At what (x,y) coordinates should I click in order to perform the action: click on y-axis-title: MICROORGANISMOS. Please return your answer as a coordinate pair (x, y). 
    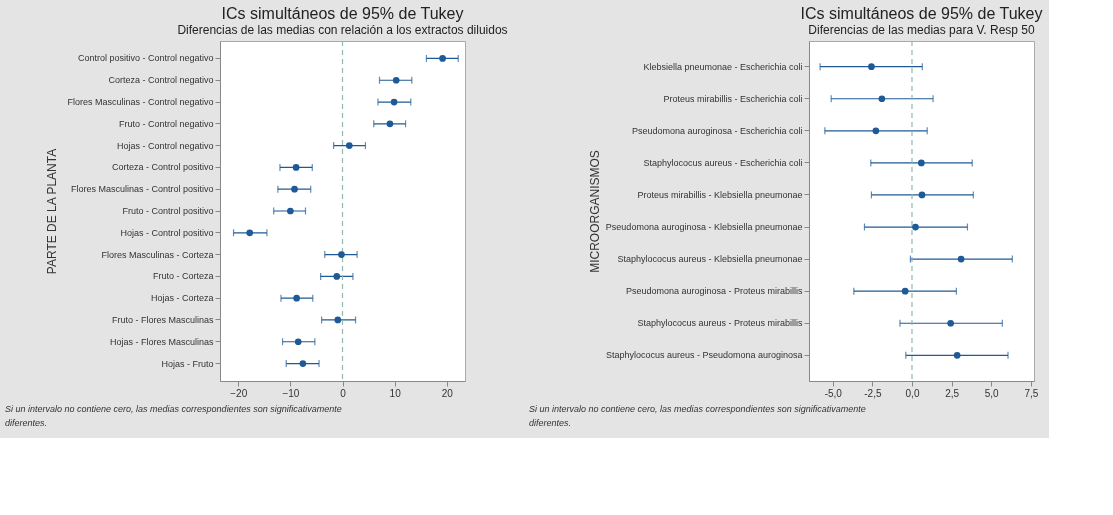
    Looking at the image, I should click on (594, 211).